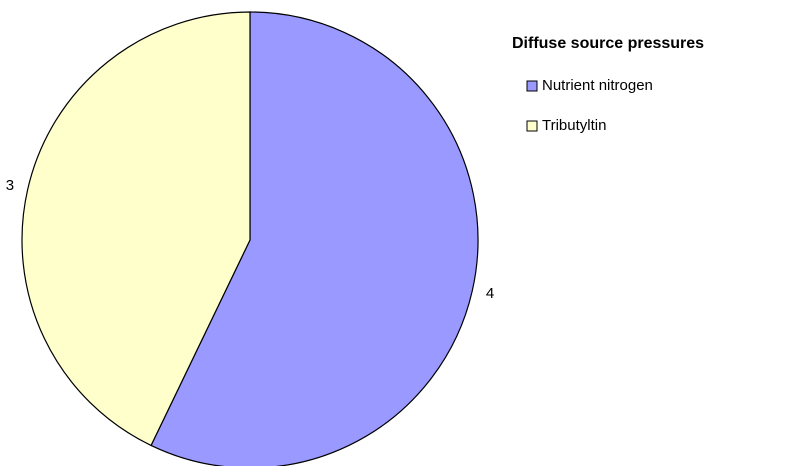 Image resolution: width=804 pixels, height=466 pixels. I want to click on legend-label: Nutrient nitrogen, so click(597, 85).